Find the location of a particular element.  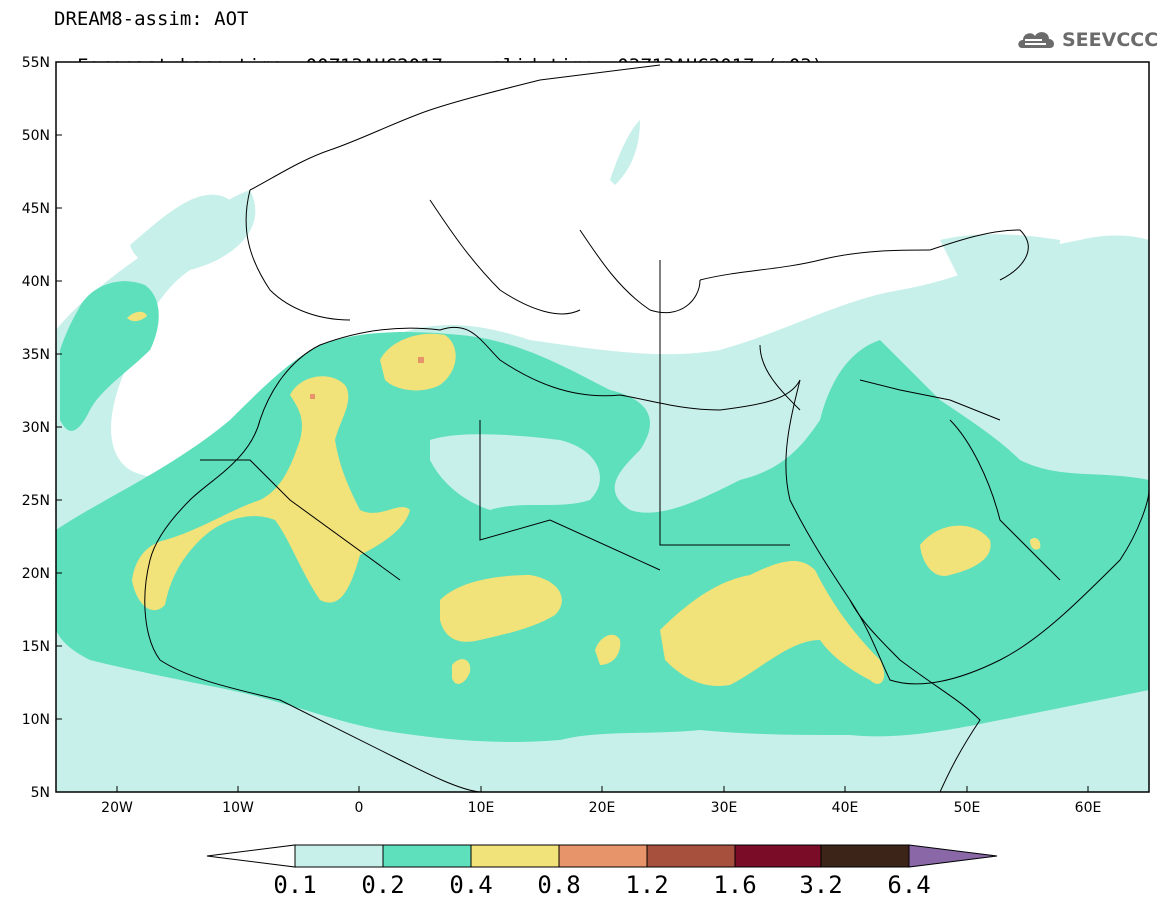

colorbar-label: 1.6 is located at coordinates (734, 885).